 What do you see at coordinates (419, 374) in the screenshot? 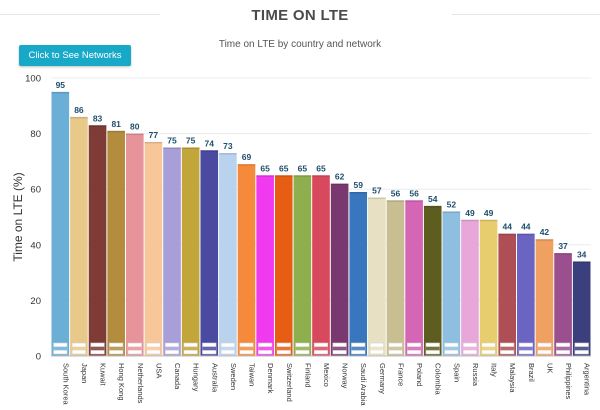
I see `category-label: Poland` at bounding box center [419, 374].